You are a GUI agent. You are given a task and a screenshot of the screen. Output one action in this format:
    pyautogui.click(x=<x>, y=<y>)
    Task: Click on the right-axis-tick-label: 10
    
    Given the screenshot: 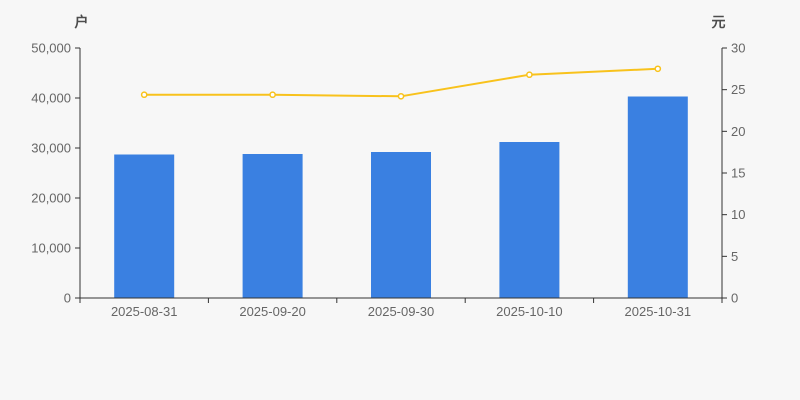 What is the action you would take?
    pyautogui.click(x=738, y=214)
    